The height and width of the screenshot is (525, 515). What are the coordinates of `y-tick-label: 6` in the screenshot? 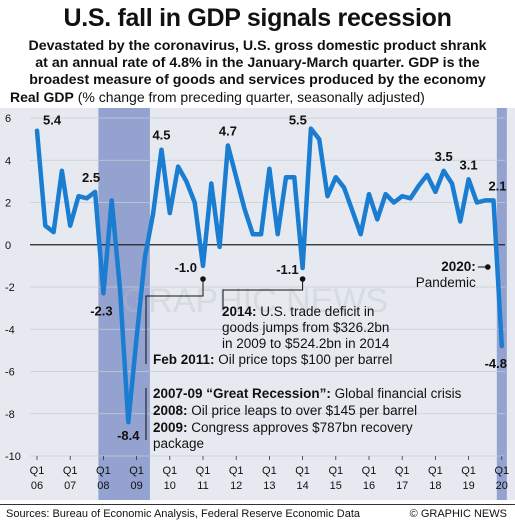 It's located at (8, 119).